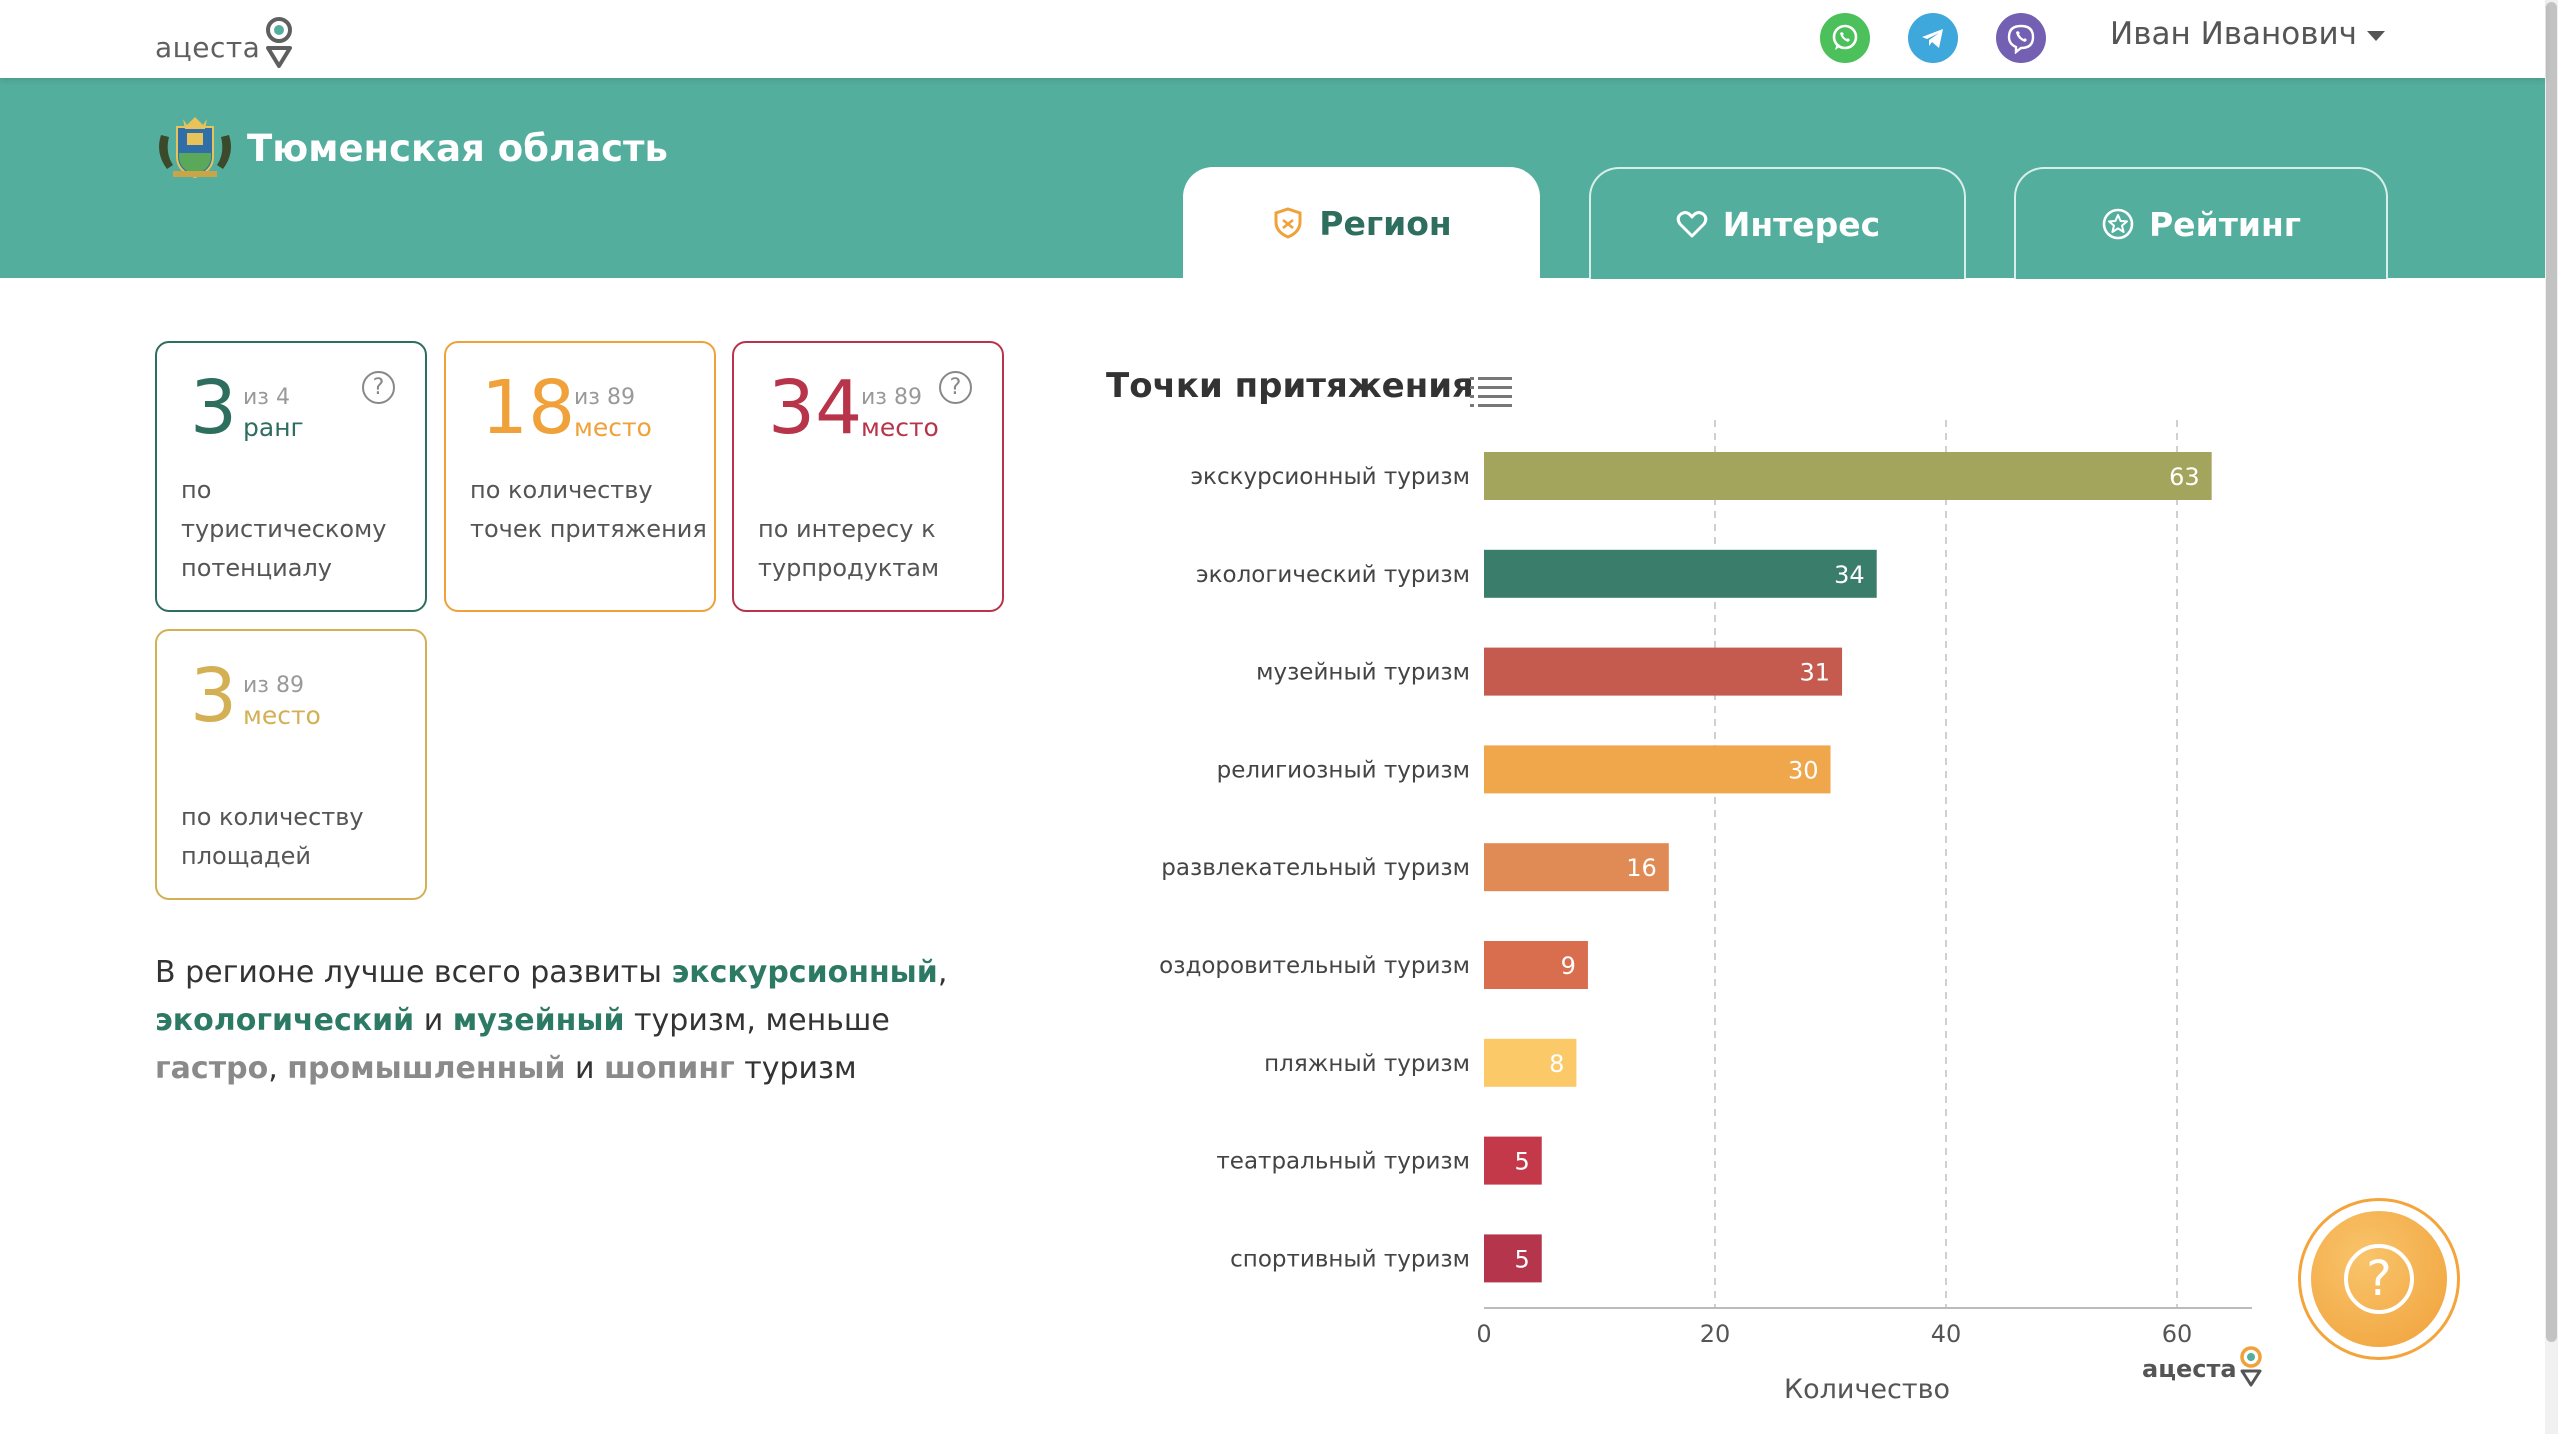 The width and height of the screenshot is (2558, 1434). I want to click on summary-highlight: гастро, so click(212, 1068).